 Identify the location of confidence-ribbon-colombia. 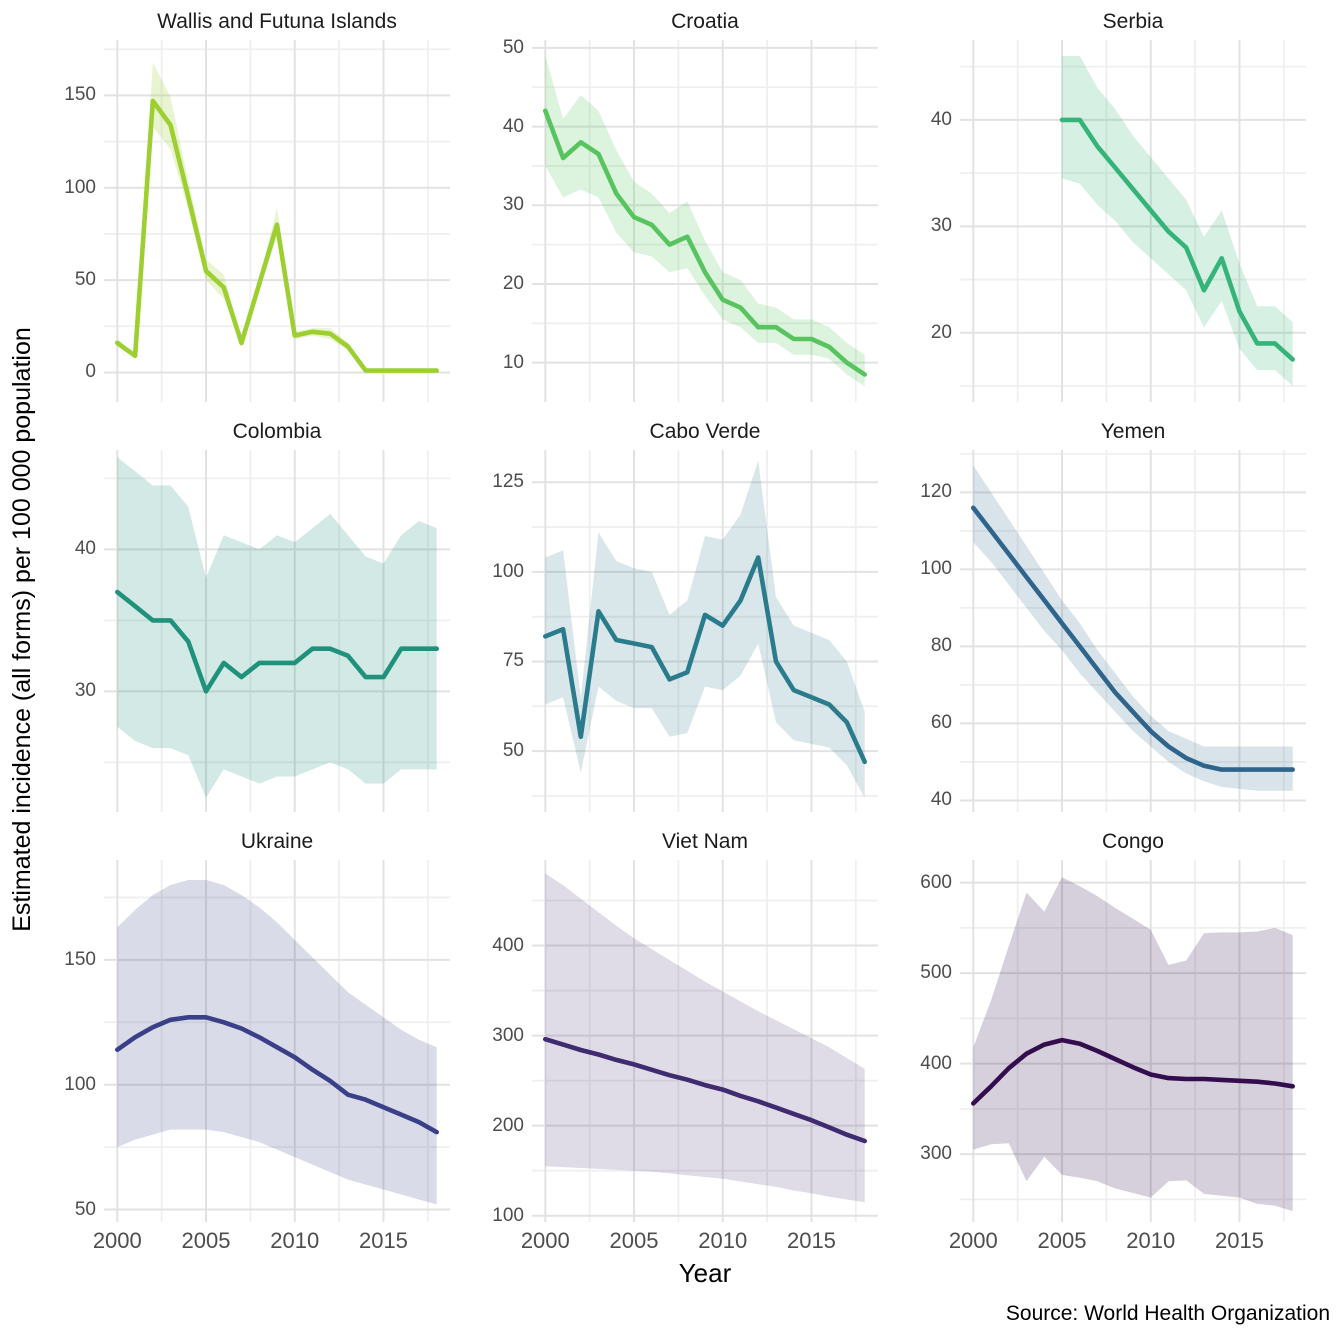
(277, 627).